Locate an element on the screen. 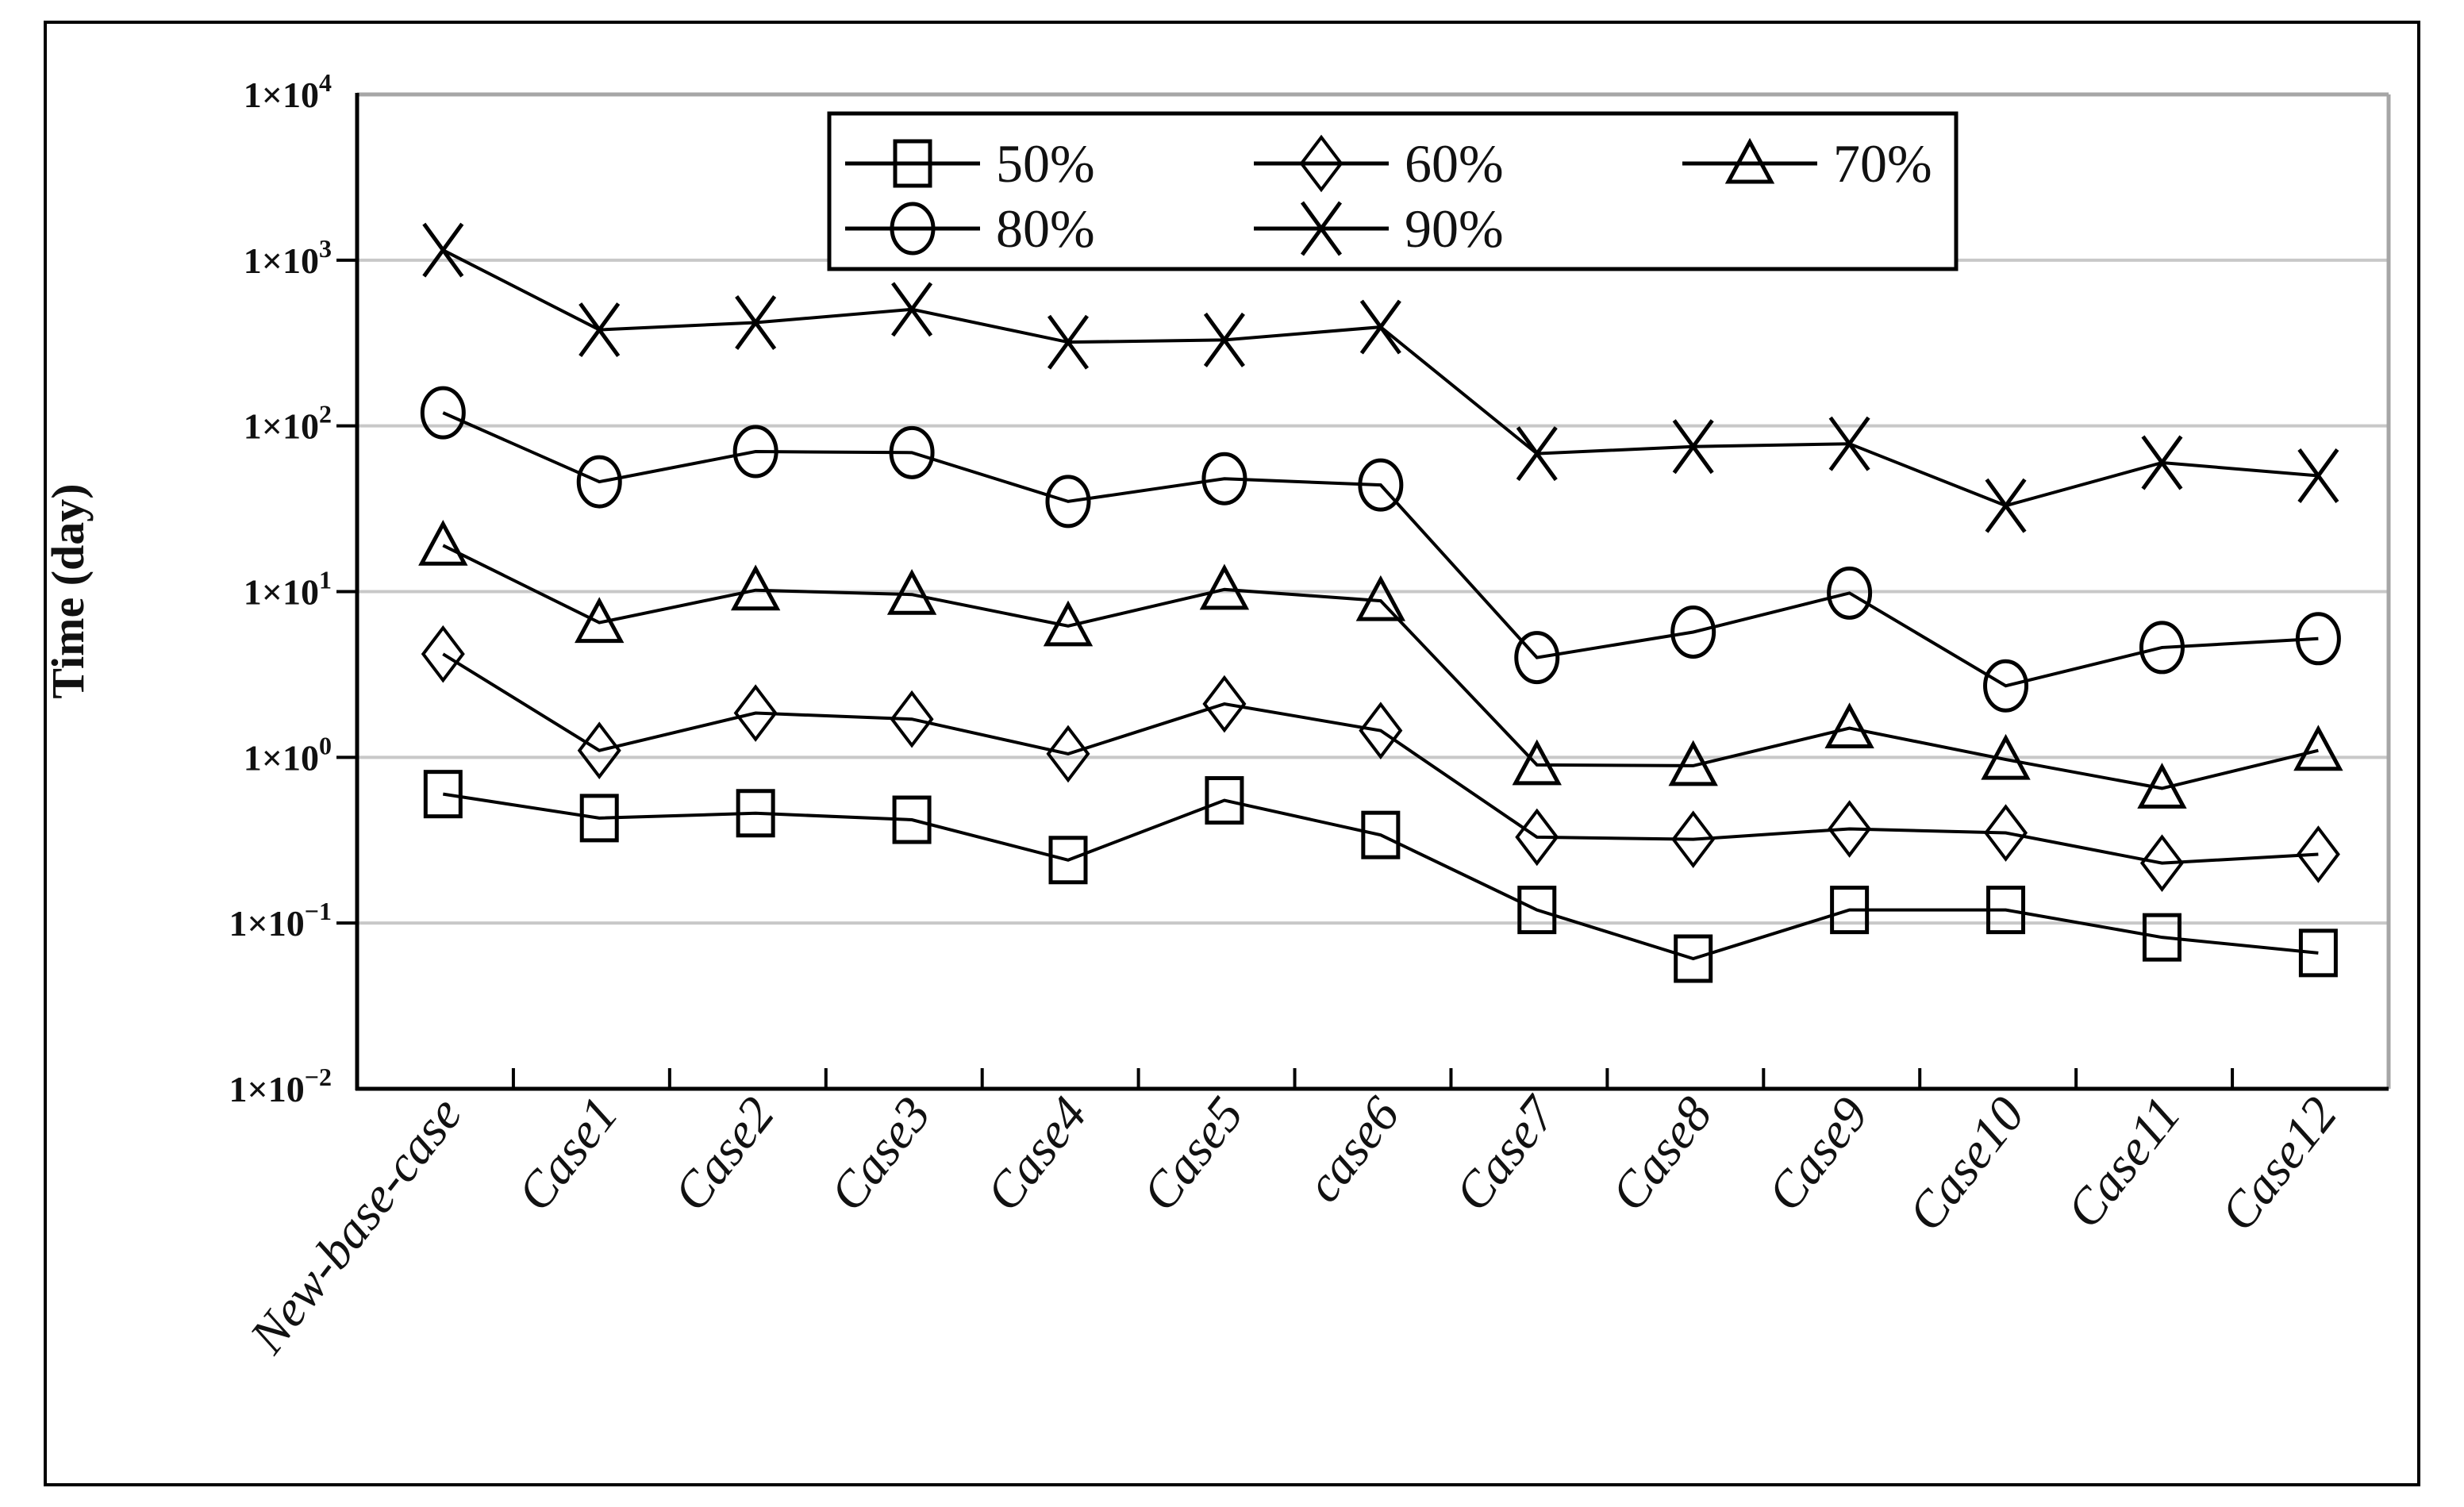 This screenshot has width=2464, height=1507. x-category-label: Case1 is located at coordinates (567, 1153).